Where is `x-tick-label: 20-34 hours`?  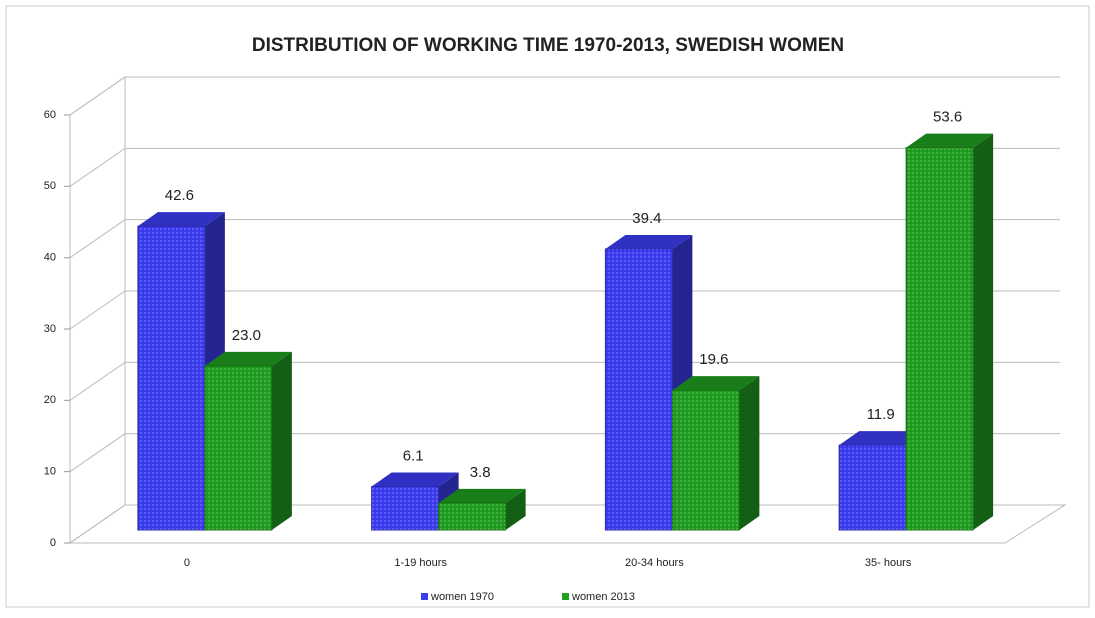 x-tick-label: 20-34 hours is located at coordinates (654, 563).